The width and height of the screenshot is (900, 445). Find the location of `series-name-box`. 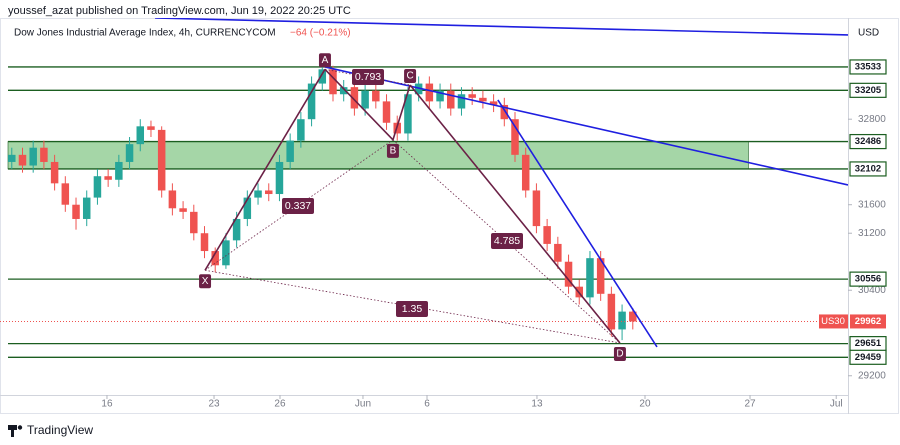

series-name-box is located at coordinates (833, 321).